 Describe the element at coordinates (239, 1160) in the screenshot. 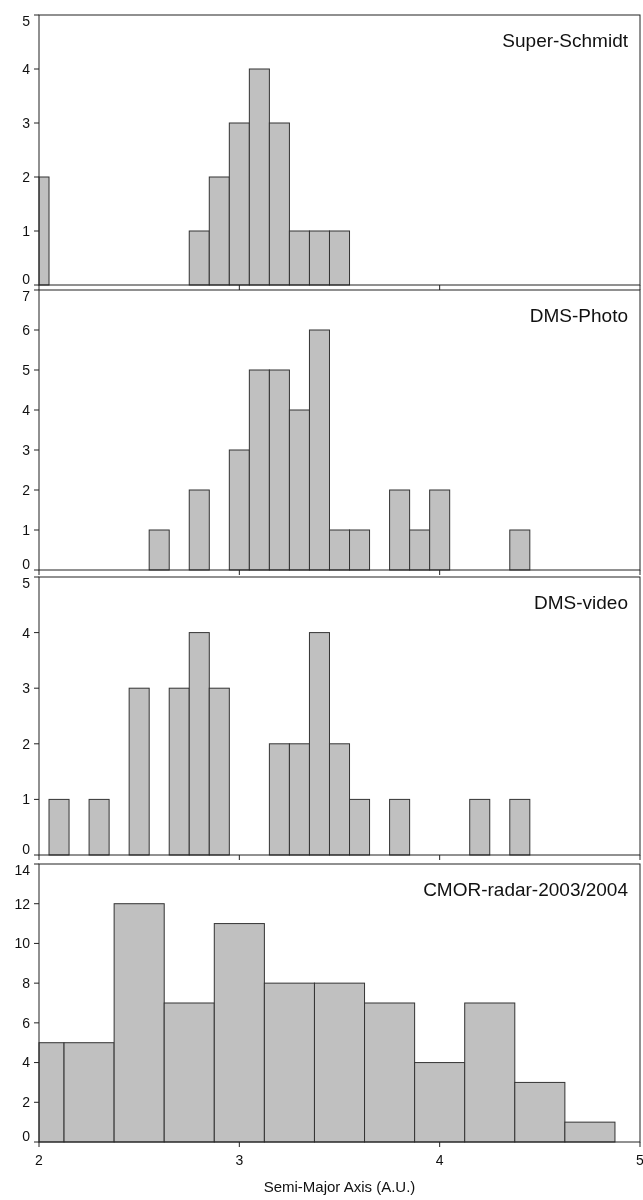

I see `x-tick-label: 3` at that location.